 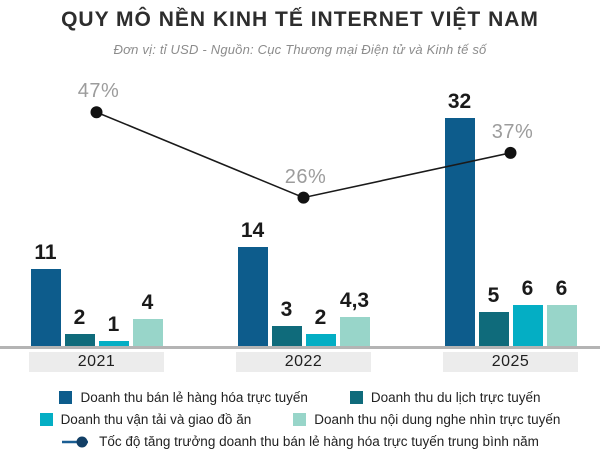 What do you see at coordinates (493, 295) in the screenshot?
I see `bar-value-label: 5` at bounding box center [493, 295].